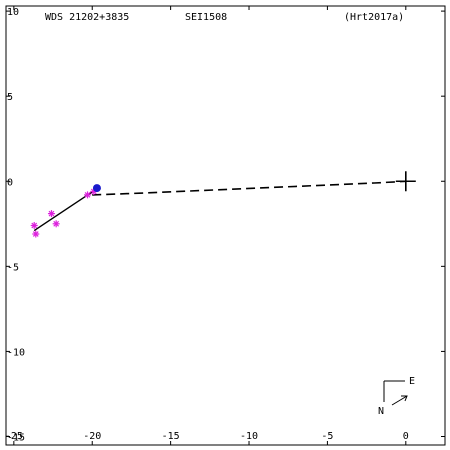 The height and width of the screenshot is (450, 450). Describe the element at coordinates (405, 181) in the screenshot. I see `primary-star-marker` at that location.